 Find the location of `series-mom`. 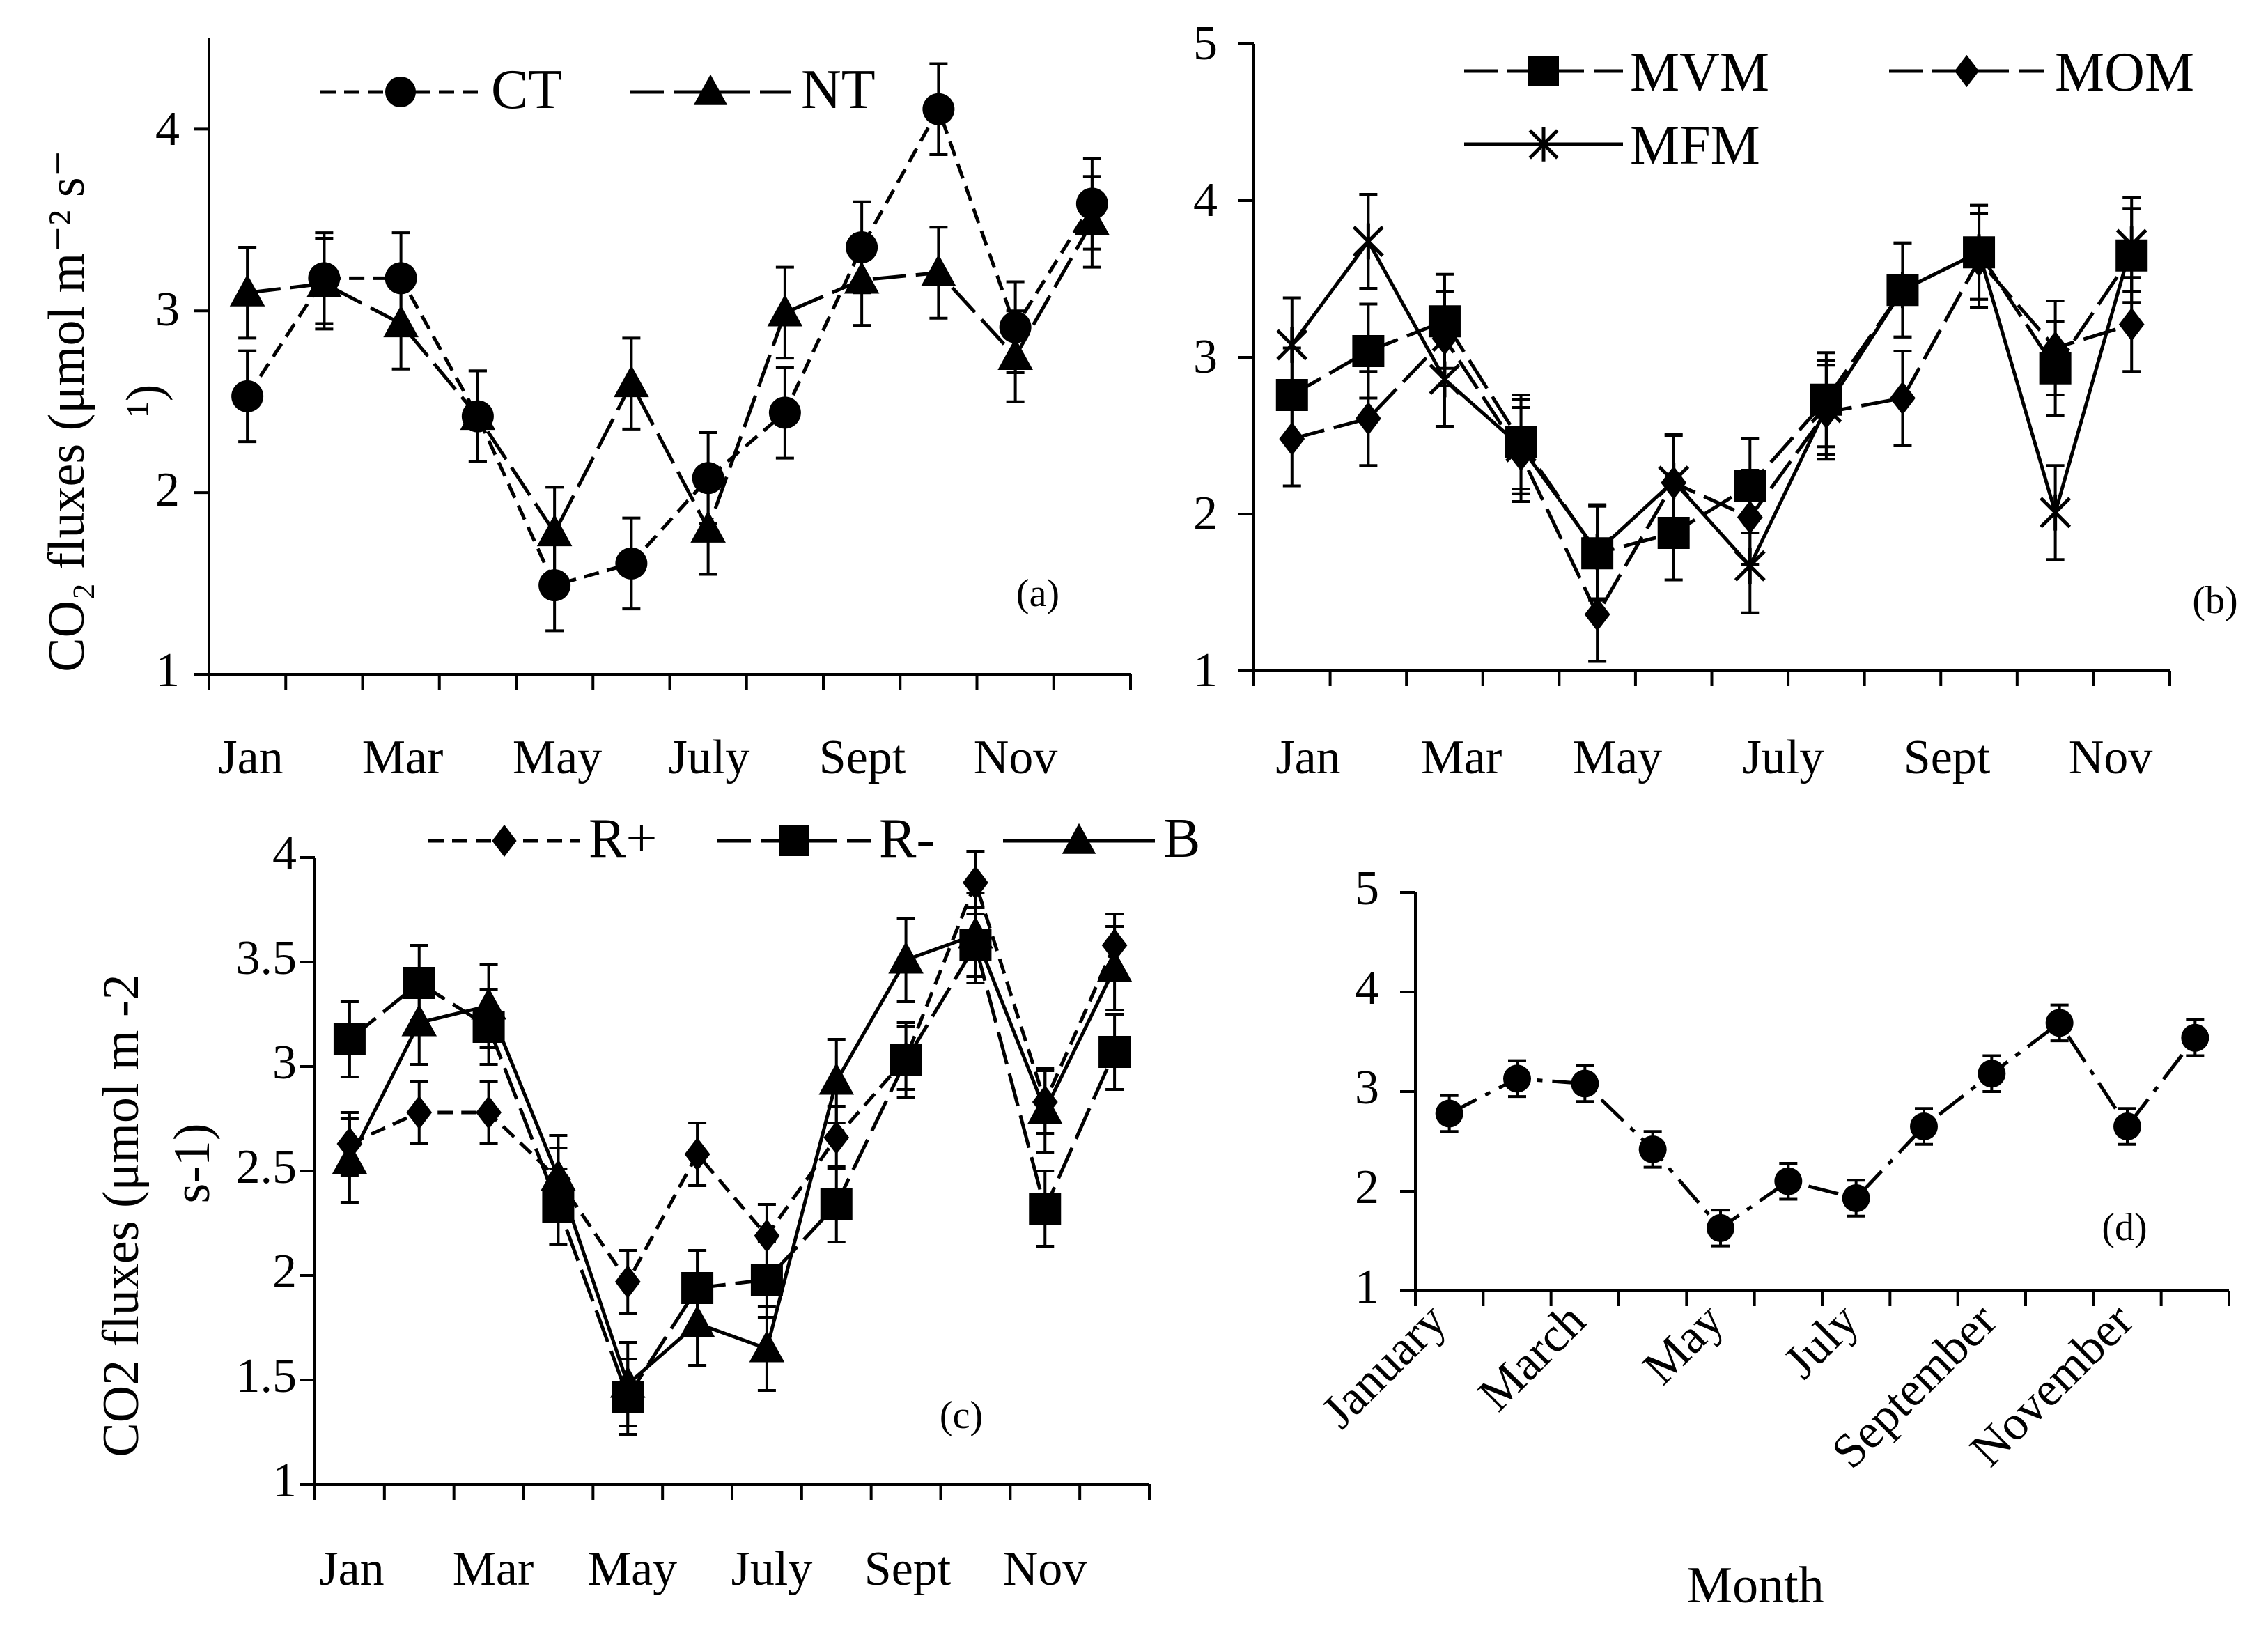

series-mom is located at coordinates (1712, 437).